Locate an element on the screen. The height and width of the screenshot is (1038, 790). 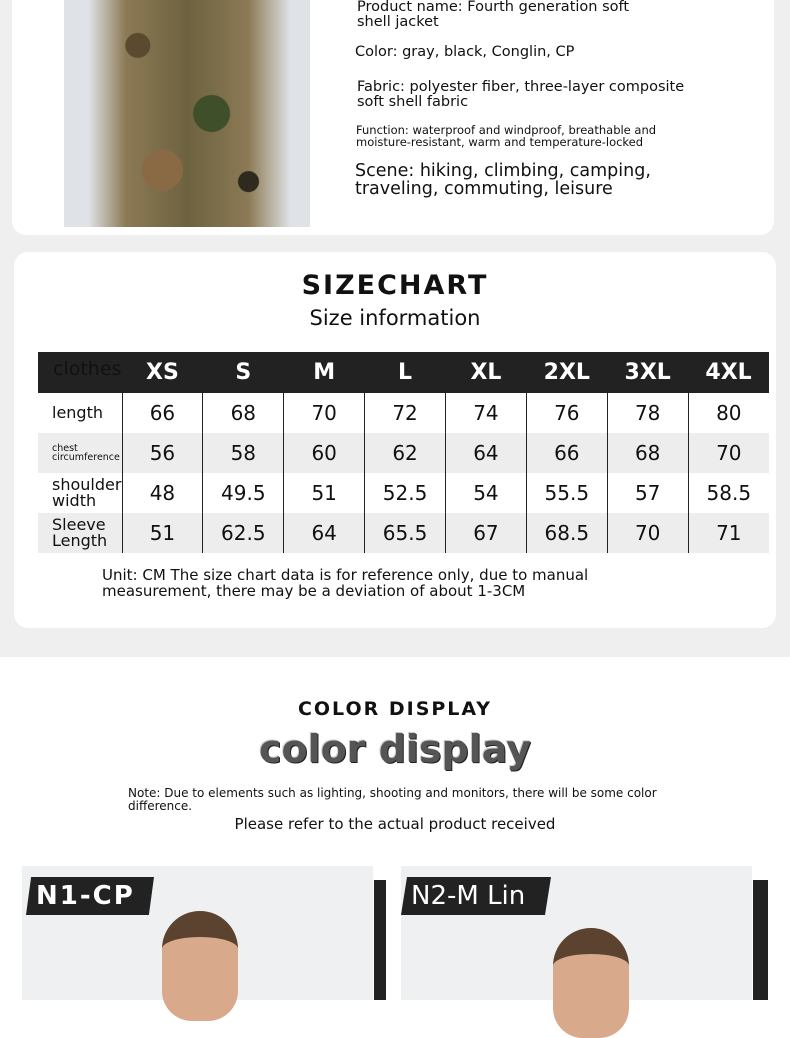
size-header: 2XL is located at coordinates (567, 372).